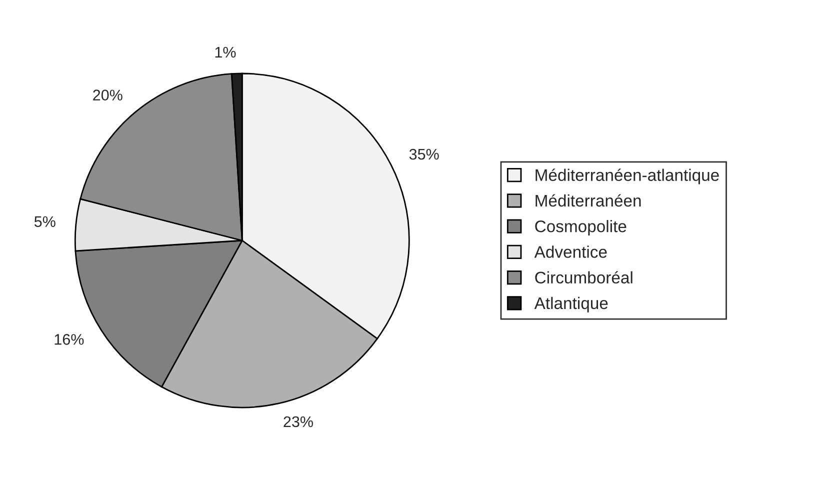 This screenshot has height=481, width=835. I want to click on data-label: 16%, so click(69, 339).